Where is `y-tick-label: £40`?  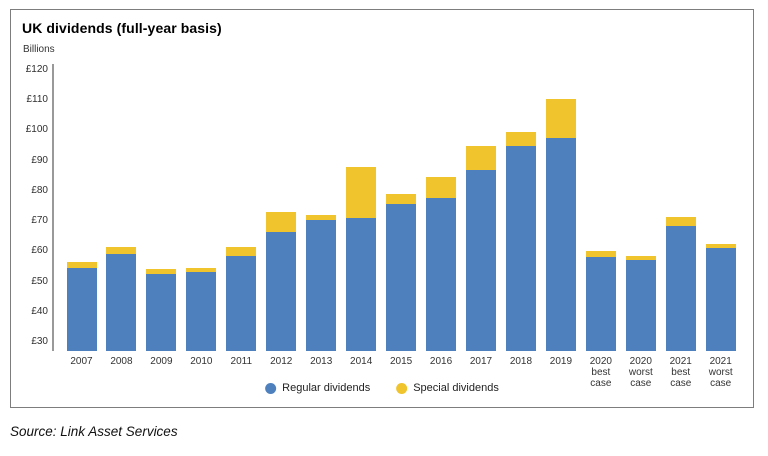
y-tick-label: £40 is located at coordinates (39, 311).